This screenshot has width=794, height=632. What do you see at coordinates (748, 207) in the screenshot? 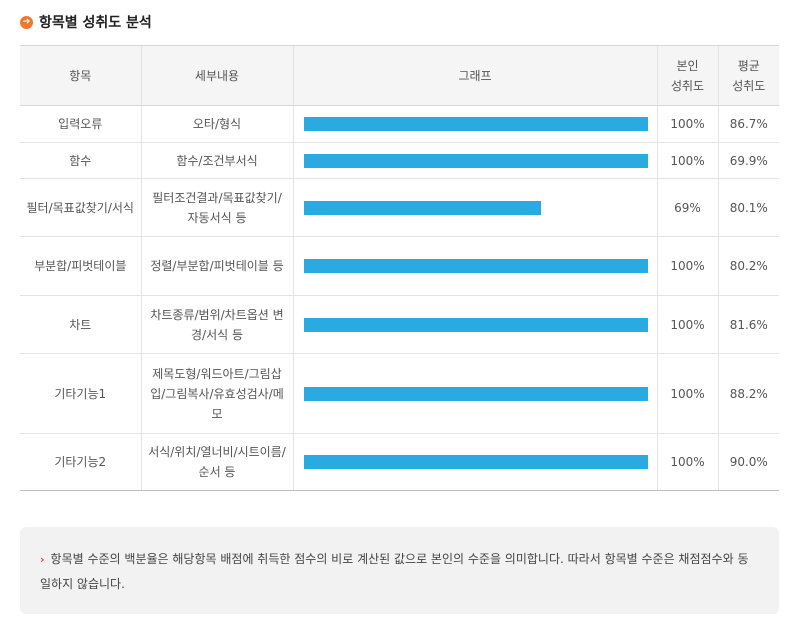
I see `cell-avg-score: 80.1%` at bounding box center [748, 207].